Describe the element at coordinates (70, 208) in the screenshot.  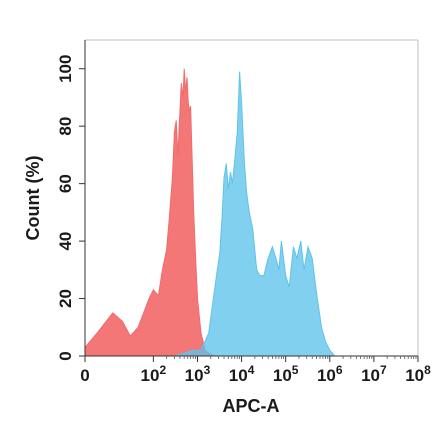
I see `y-axis-ticks: 0 20 40 60 80 100` at that location.